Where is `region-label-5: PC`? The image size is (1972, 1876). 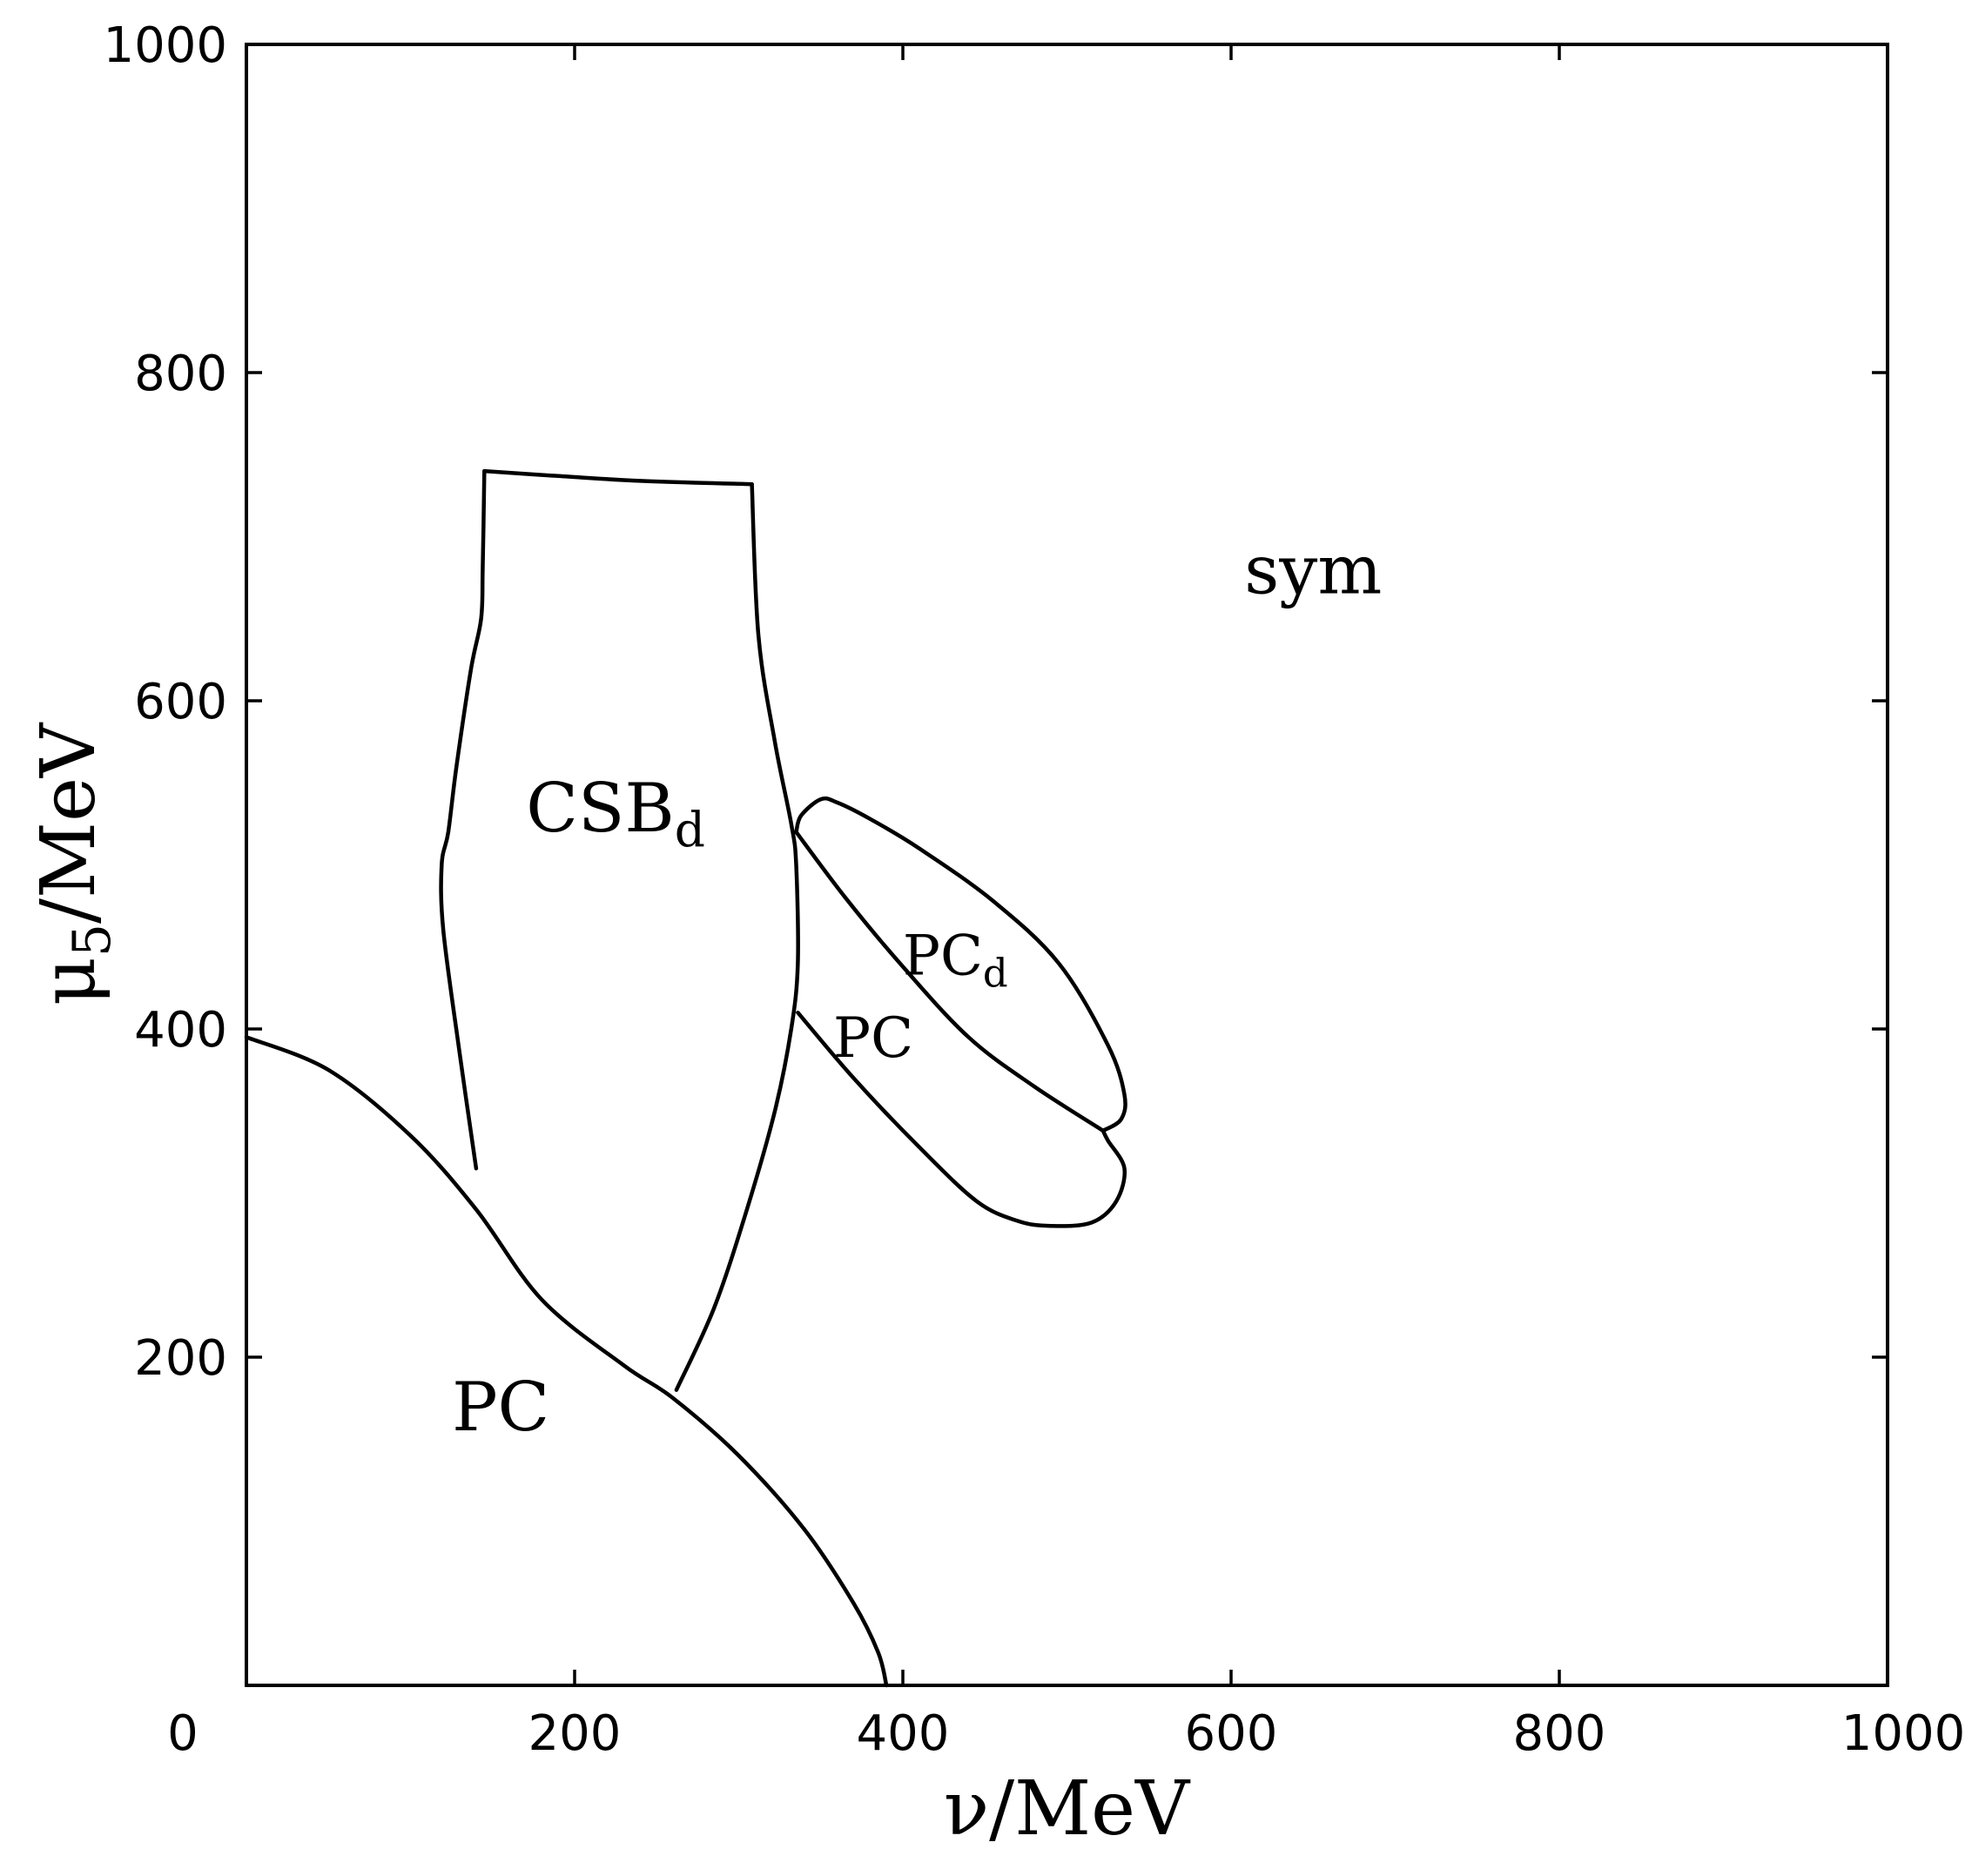
region-label-5: PC is located at coordinates (500, 1407).